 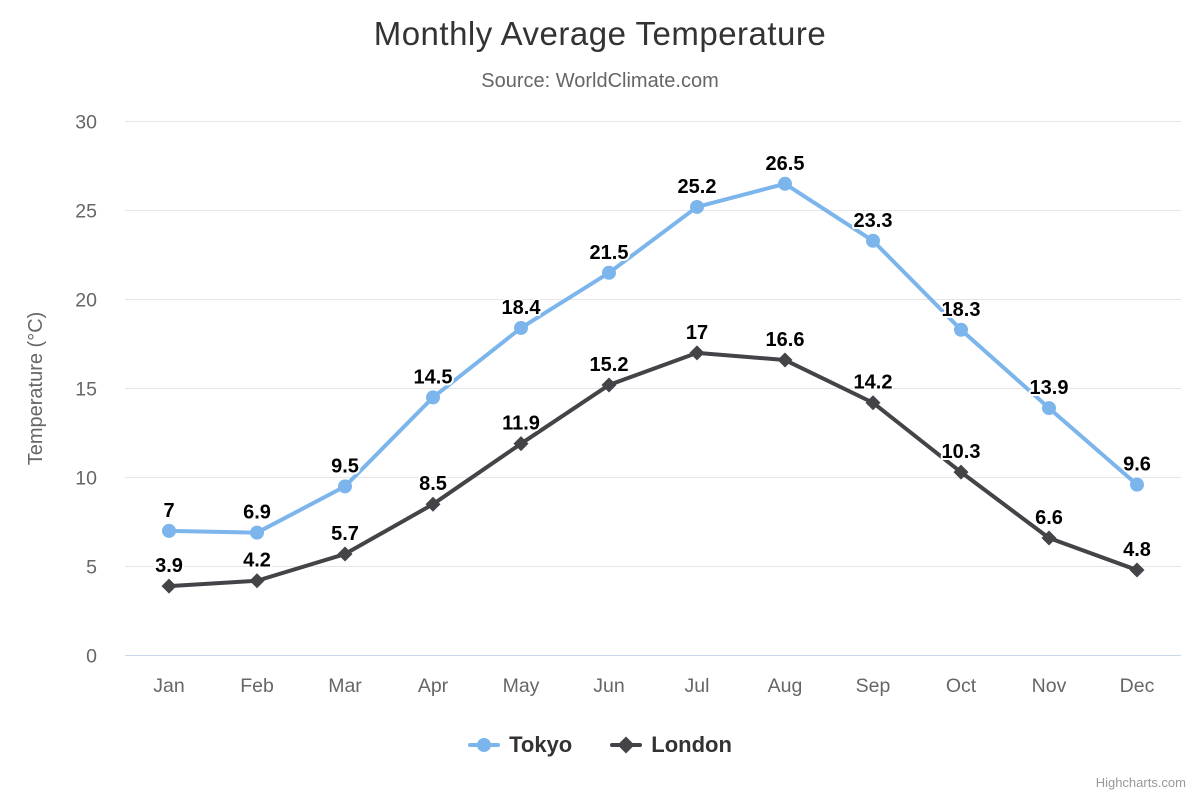 What do you see at coordinates (609, 253) in the screenshot?
I see `data-label-tokyo-jun: 21.5` at bounding box center [609, 253].